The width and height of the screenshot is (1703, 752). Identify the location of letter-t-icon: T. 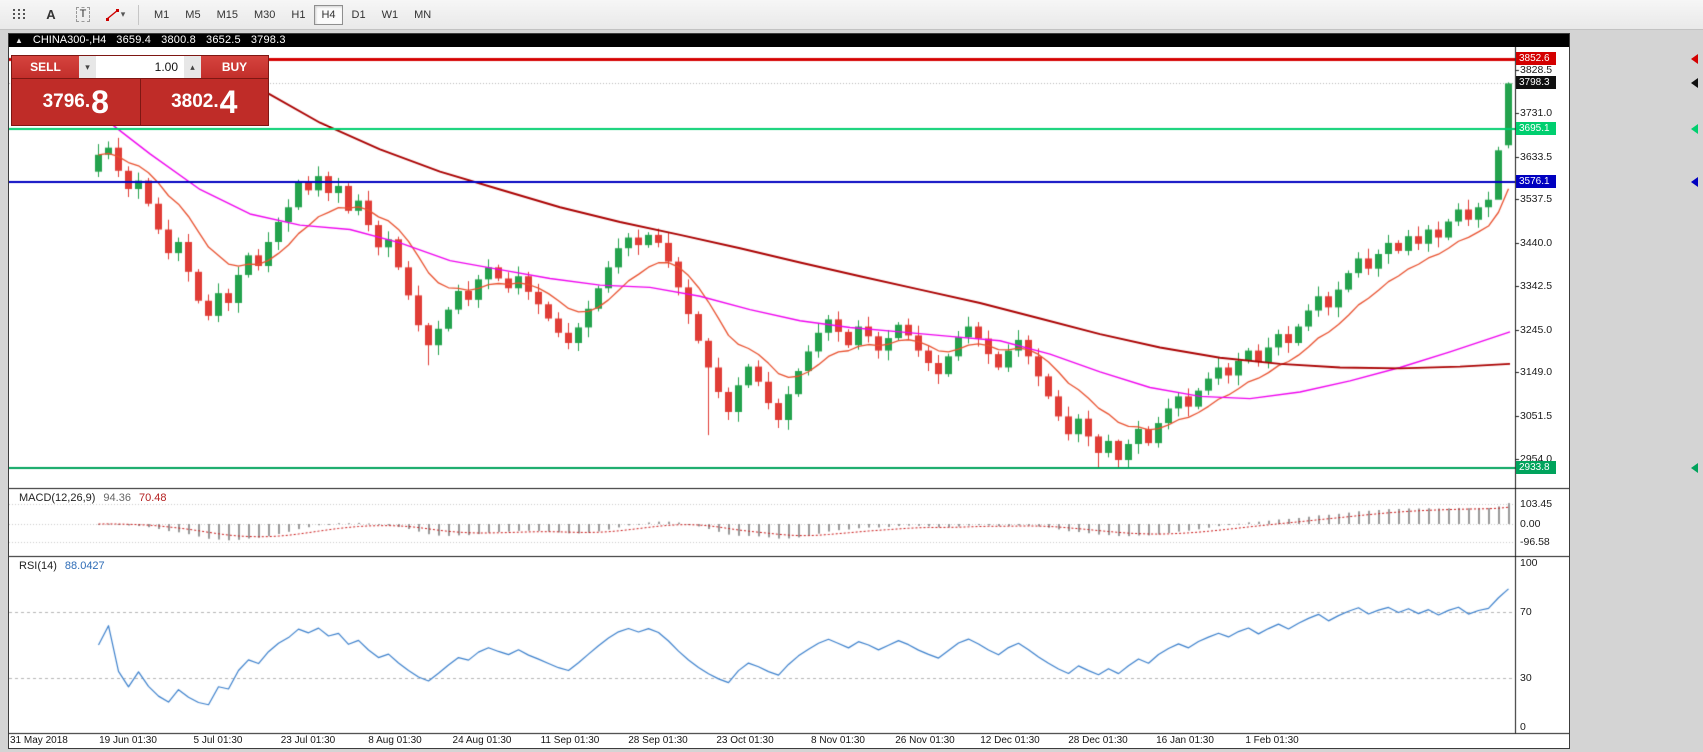
(83, 14).